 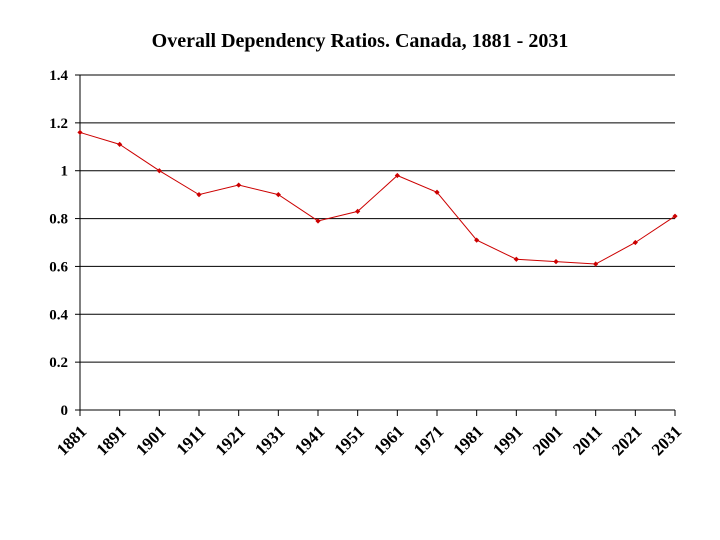 I want to click on y-tick-label: 1, so click(x=65, y=172).